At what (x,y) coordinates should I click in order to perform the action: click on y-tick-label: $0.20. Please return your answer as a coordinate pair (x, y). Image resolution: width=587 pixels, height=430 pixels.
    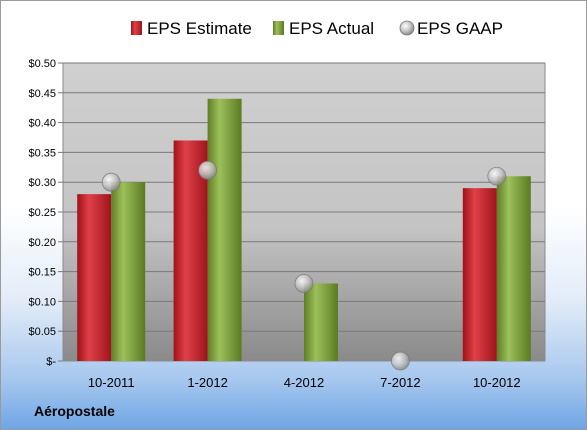
    Looking at the image, I should click on (42, 243).